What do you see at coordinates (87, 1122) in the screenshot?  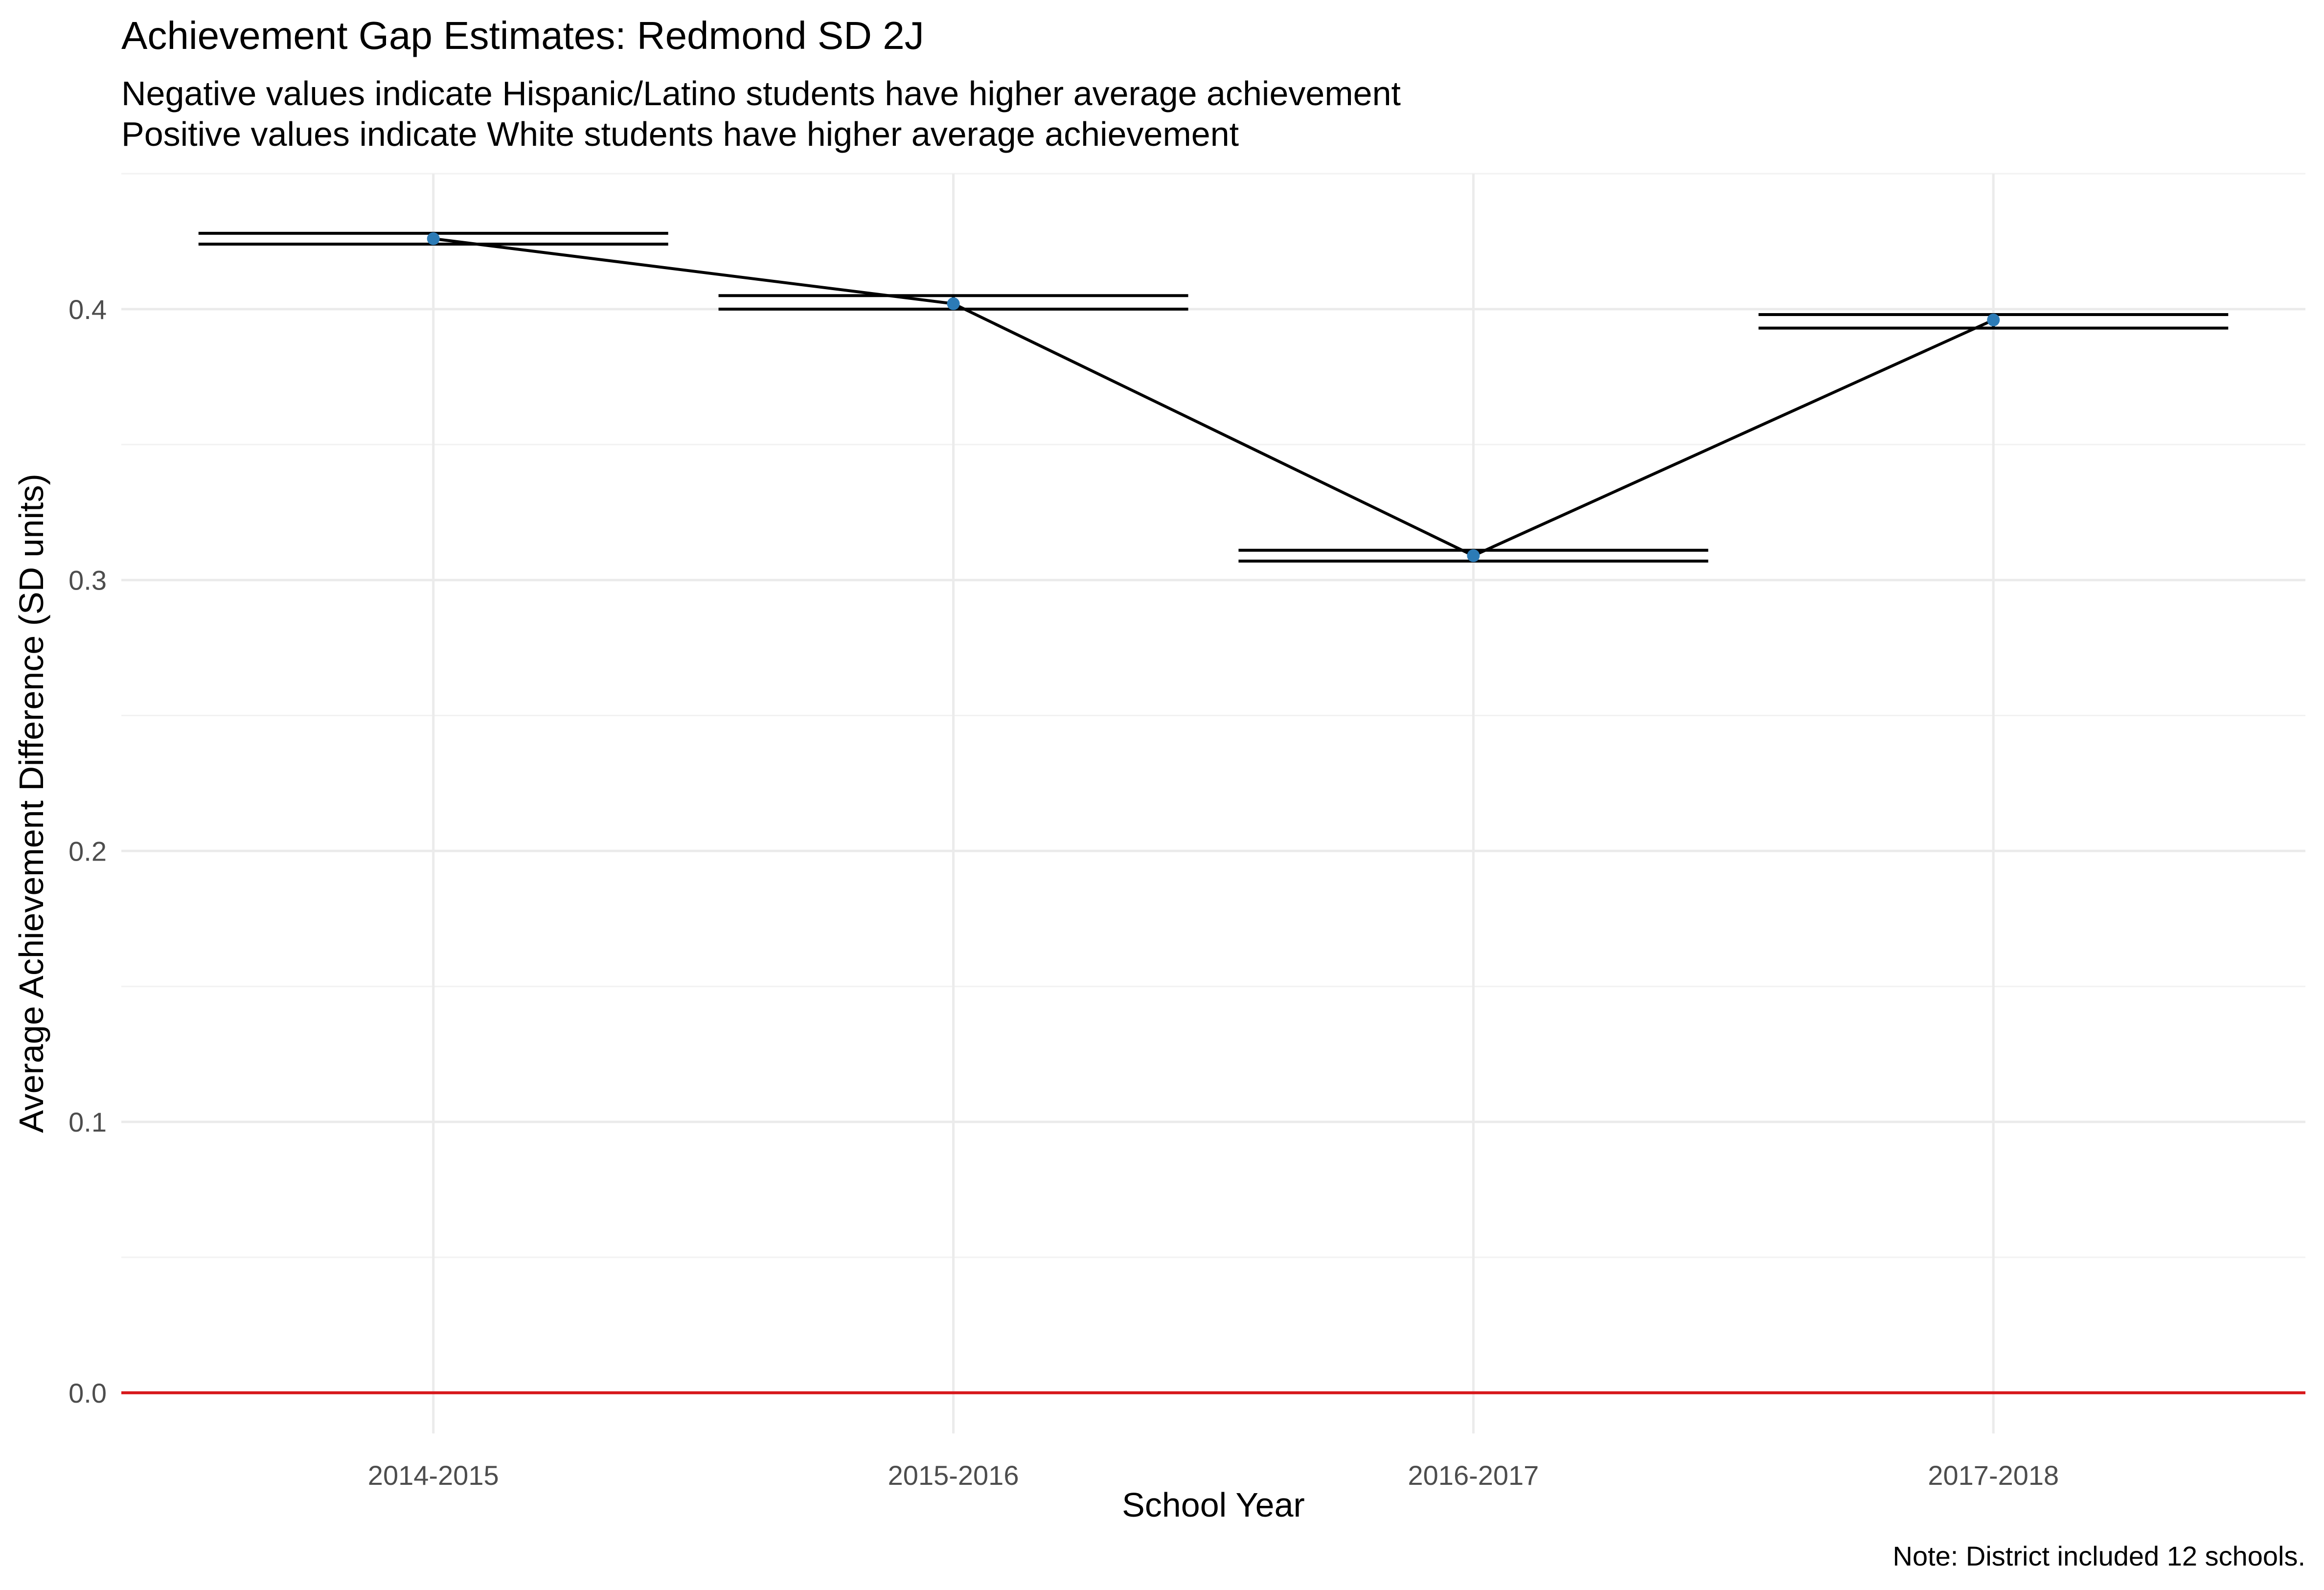 I see `y-tick-label: 0.1` at bounding box center [87, 1122].